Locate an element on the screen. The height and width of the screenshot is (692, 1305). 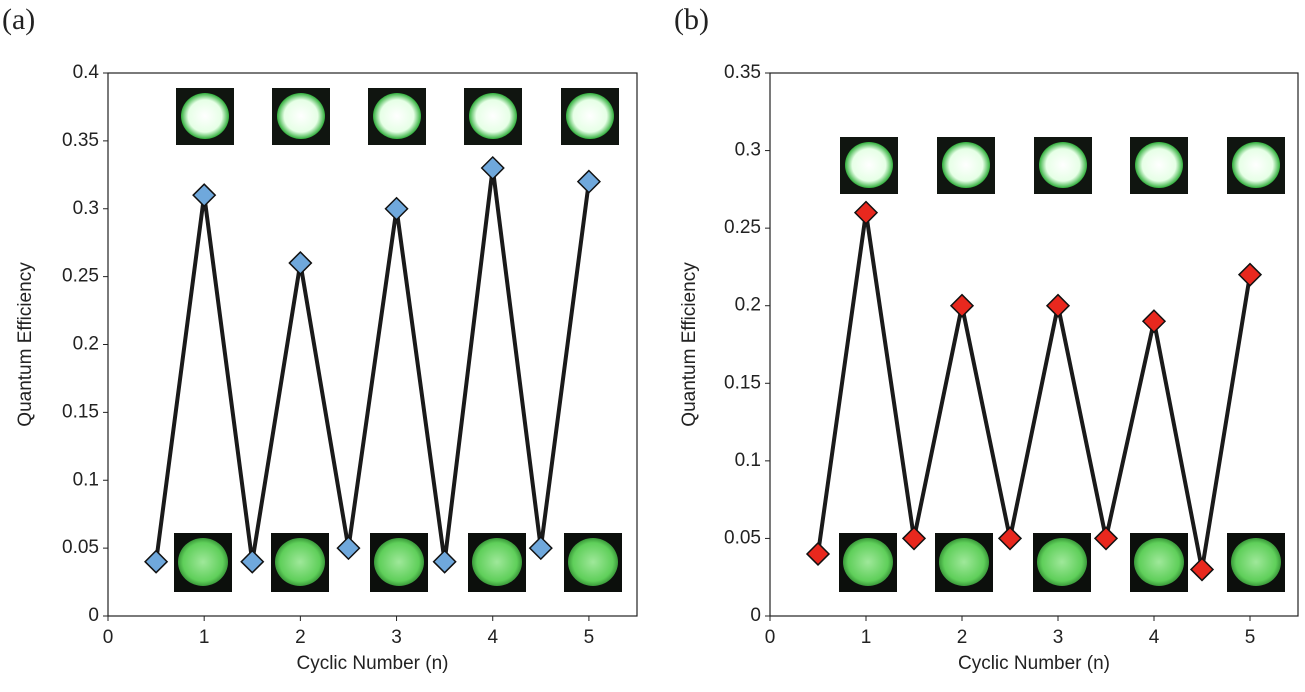
panel-label: (a) is located at coordinates (18, 19).